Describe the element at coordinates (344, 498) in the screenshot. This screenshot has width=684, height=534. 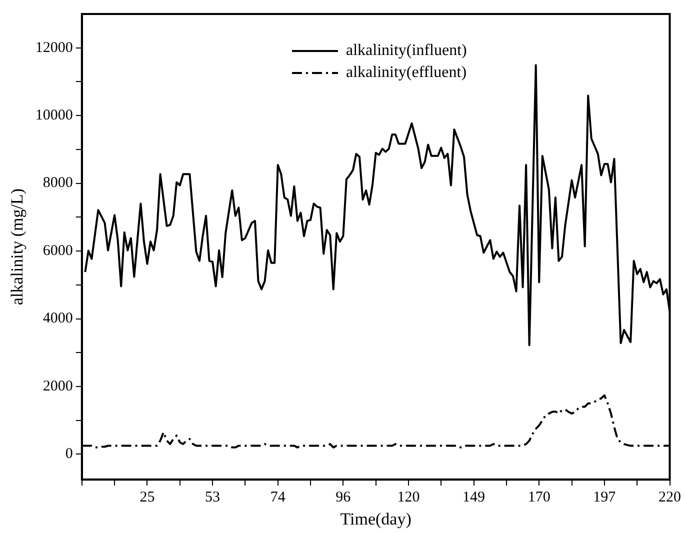
I see `x-tick-label: 96` at that location.